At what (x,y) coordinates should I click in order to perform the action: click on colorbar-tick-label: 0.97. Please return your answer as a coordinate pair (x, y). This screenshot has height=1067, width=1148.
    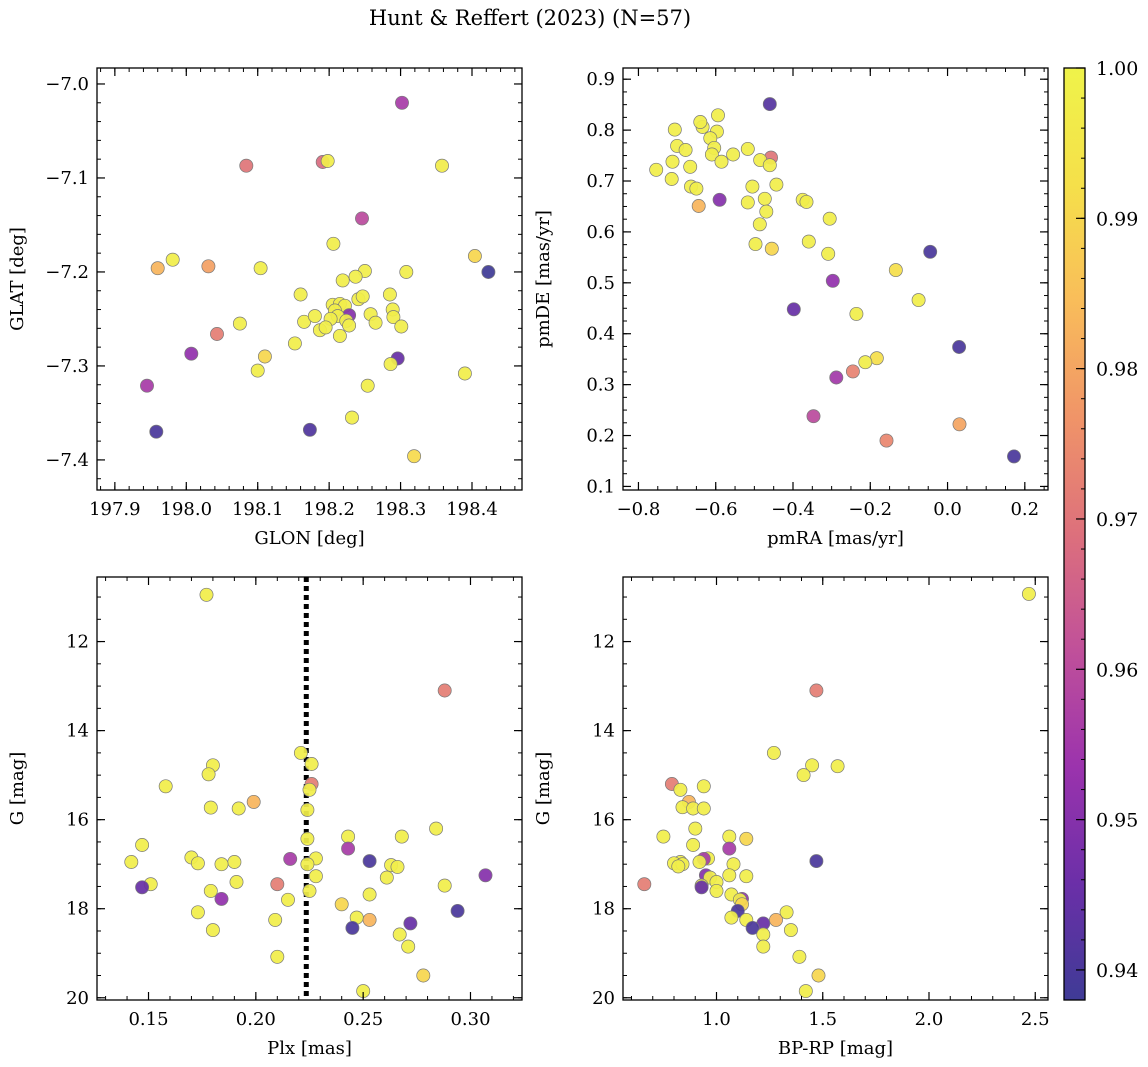
    Looking at the image, I should click on (1117, 520).